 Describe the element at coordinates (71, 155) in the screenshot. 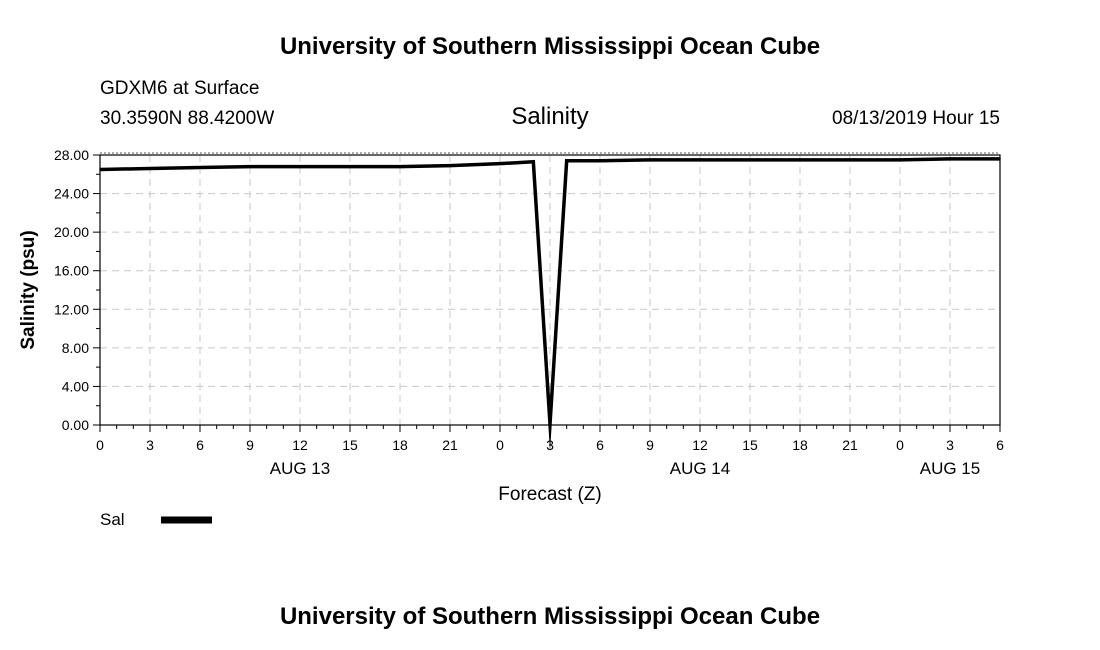

I see `y-tick-label: 28.00` at that location.